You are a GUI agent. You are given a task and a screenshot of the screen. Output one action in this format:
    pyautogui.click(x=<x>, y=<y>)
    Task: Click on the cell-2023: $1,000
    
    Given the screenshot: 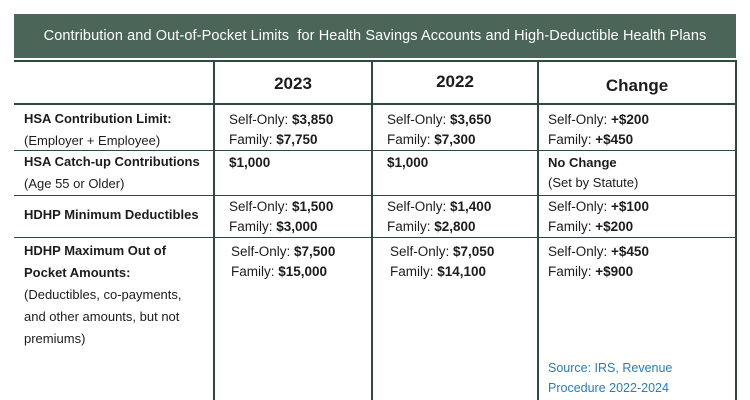 What is the action you would take?
    pyautogui.click(x=250, y=162)
    